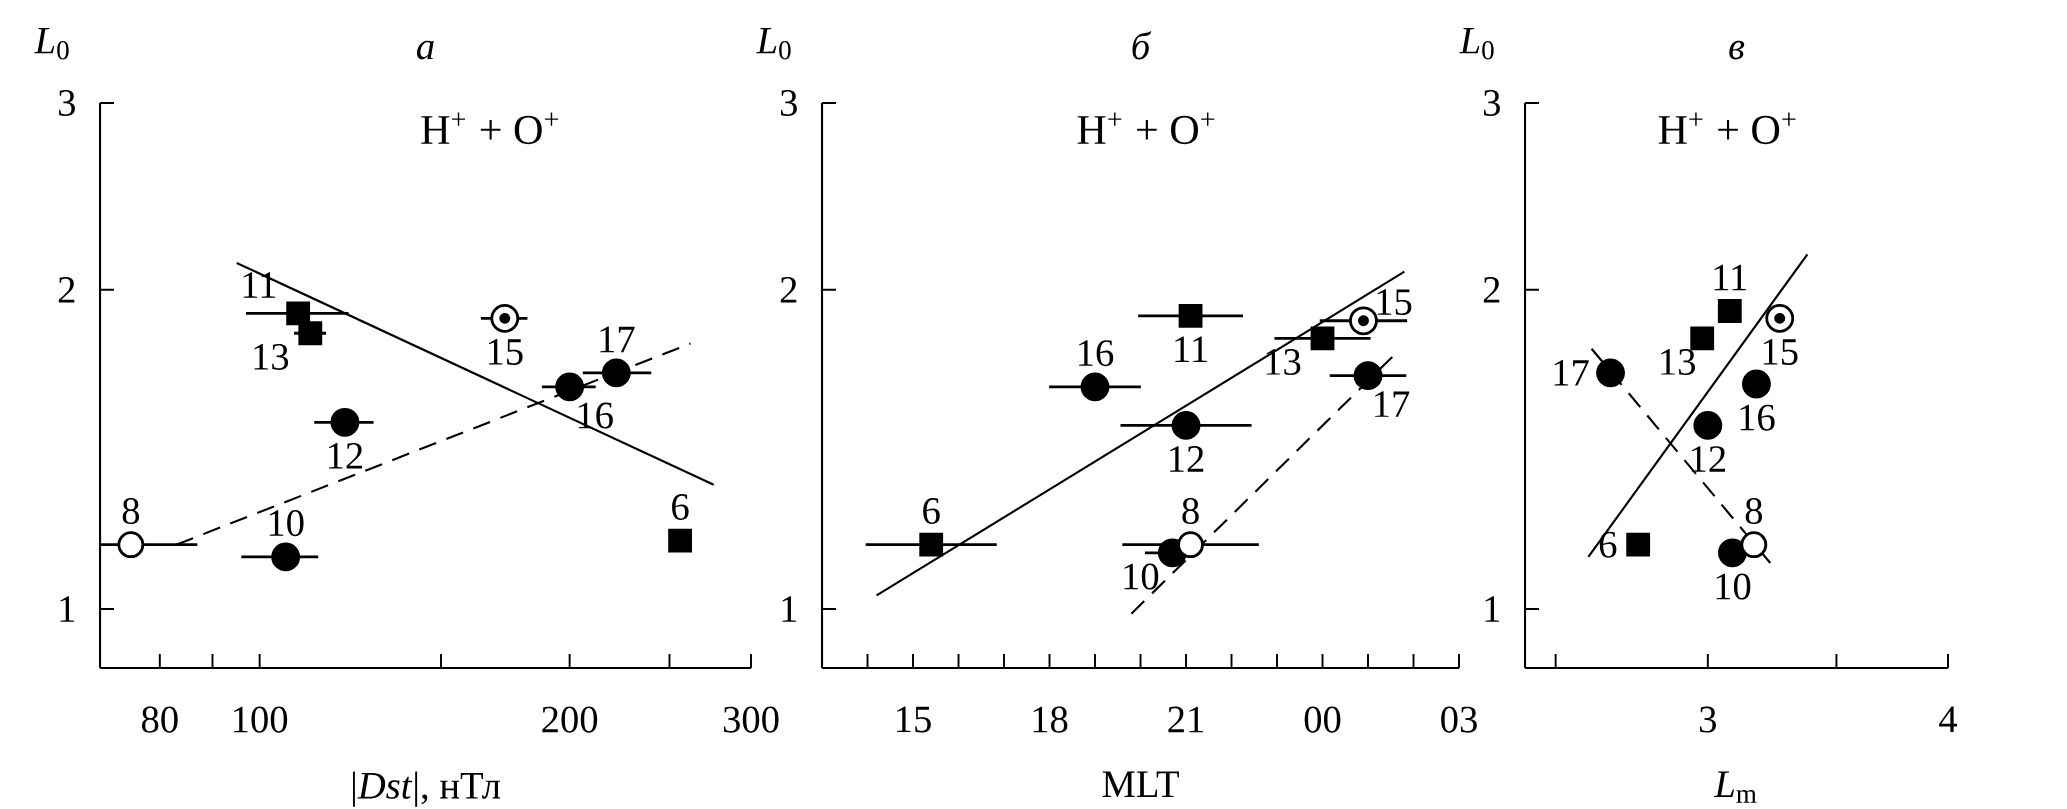 The image size is (2067, 809). Describe the element at coordinates (1185, 719) in the screenshot. I see `x-tick-label: 21` at that location.